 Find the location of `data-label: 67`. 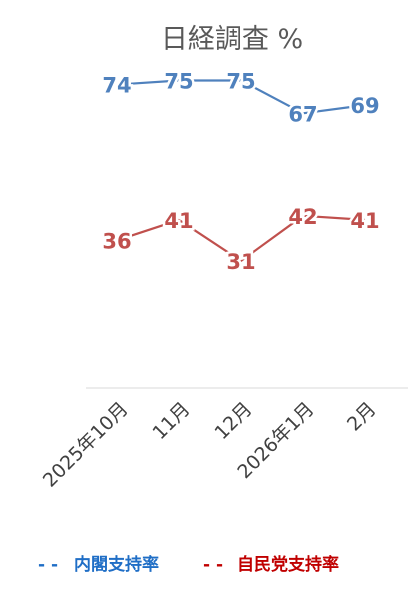

data-label: 67 is located at coordinates (302, 114).